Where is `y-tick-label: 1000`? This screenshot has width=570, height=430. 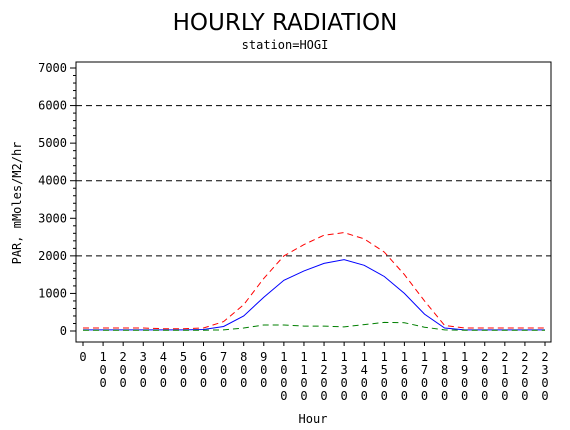
y-tick-label: 1000 is located at coordinates (52, 293).